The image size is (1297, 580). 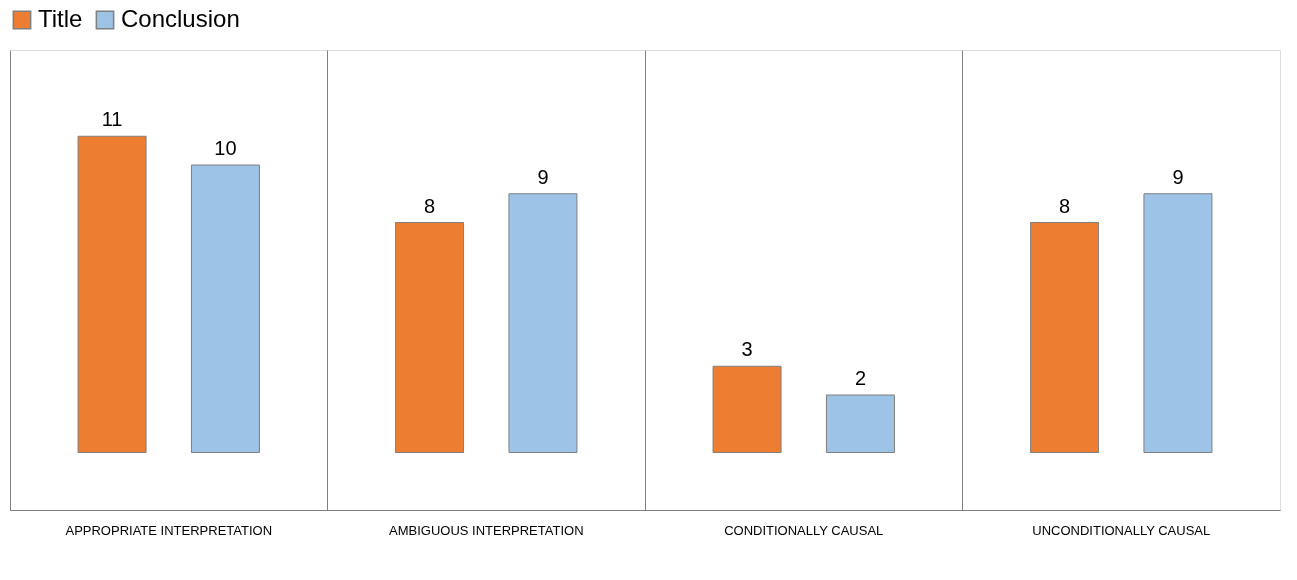 I want to click on x-tick-label: AMBIGUOUS INTERPRETATION, so click(x=486, y=530).